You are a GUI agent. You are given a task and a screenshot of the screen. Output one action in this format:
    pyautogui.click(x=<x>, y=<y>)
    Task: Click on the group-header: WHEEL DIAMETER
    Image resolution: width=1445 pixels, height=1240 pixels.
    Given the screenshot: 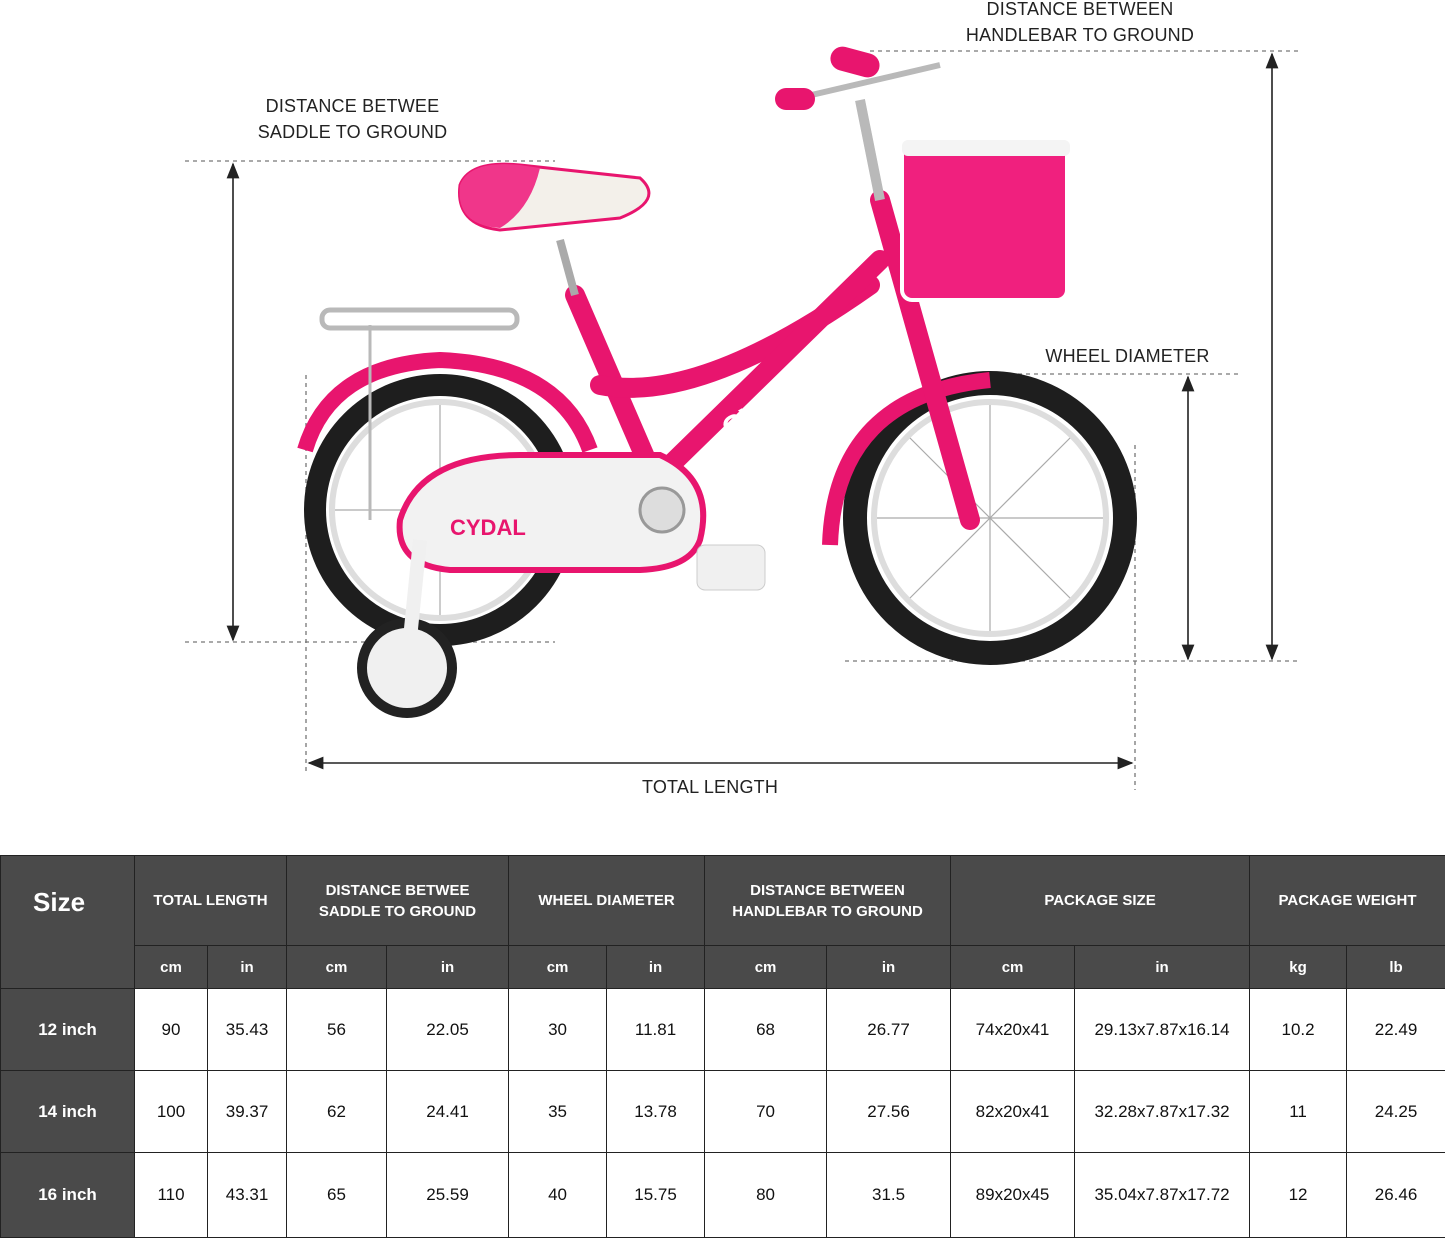 What is the action you would take?
    pyautogui.click(x=607, y=900)
    